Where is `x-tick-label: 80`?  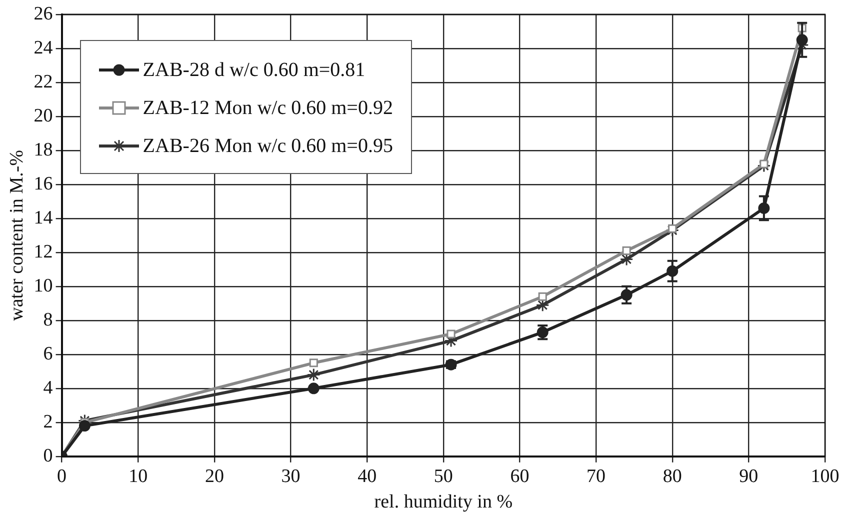 x-tick-label: 80 is located at coordinates (672, 476).